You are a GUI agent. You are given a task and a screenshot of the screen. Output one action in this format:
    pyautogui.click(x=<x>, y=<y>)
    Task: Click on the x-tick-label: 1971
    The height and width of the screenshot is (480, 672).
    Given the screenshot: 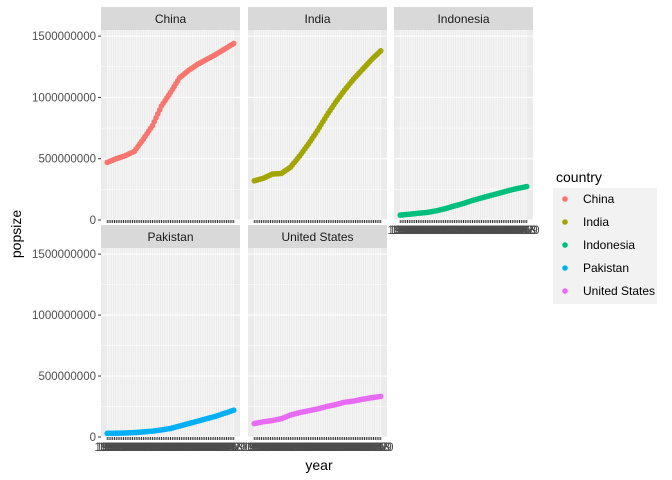 What is the action you would take?
    pyautogui.click(x=145, y=448)
    